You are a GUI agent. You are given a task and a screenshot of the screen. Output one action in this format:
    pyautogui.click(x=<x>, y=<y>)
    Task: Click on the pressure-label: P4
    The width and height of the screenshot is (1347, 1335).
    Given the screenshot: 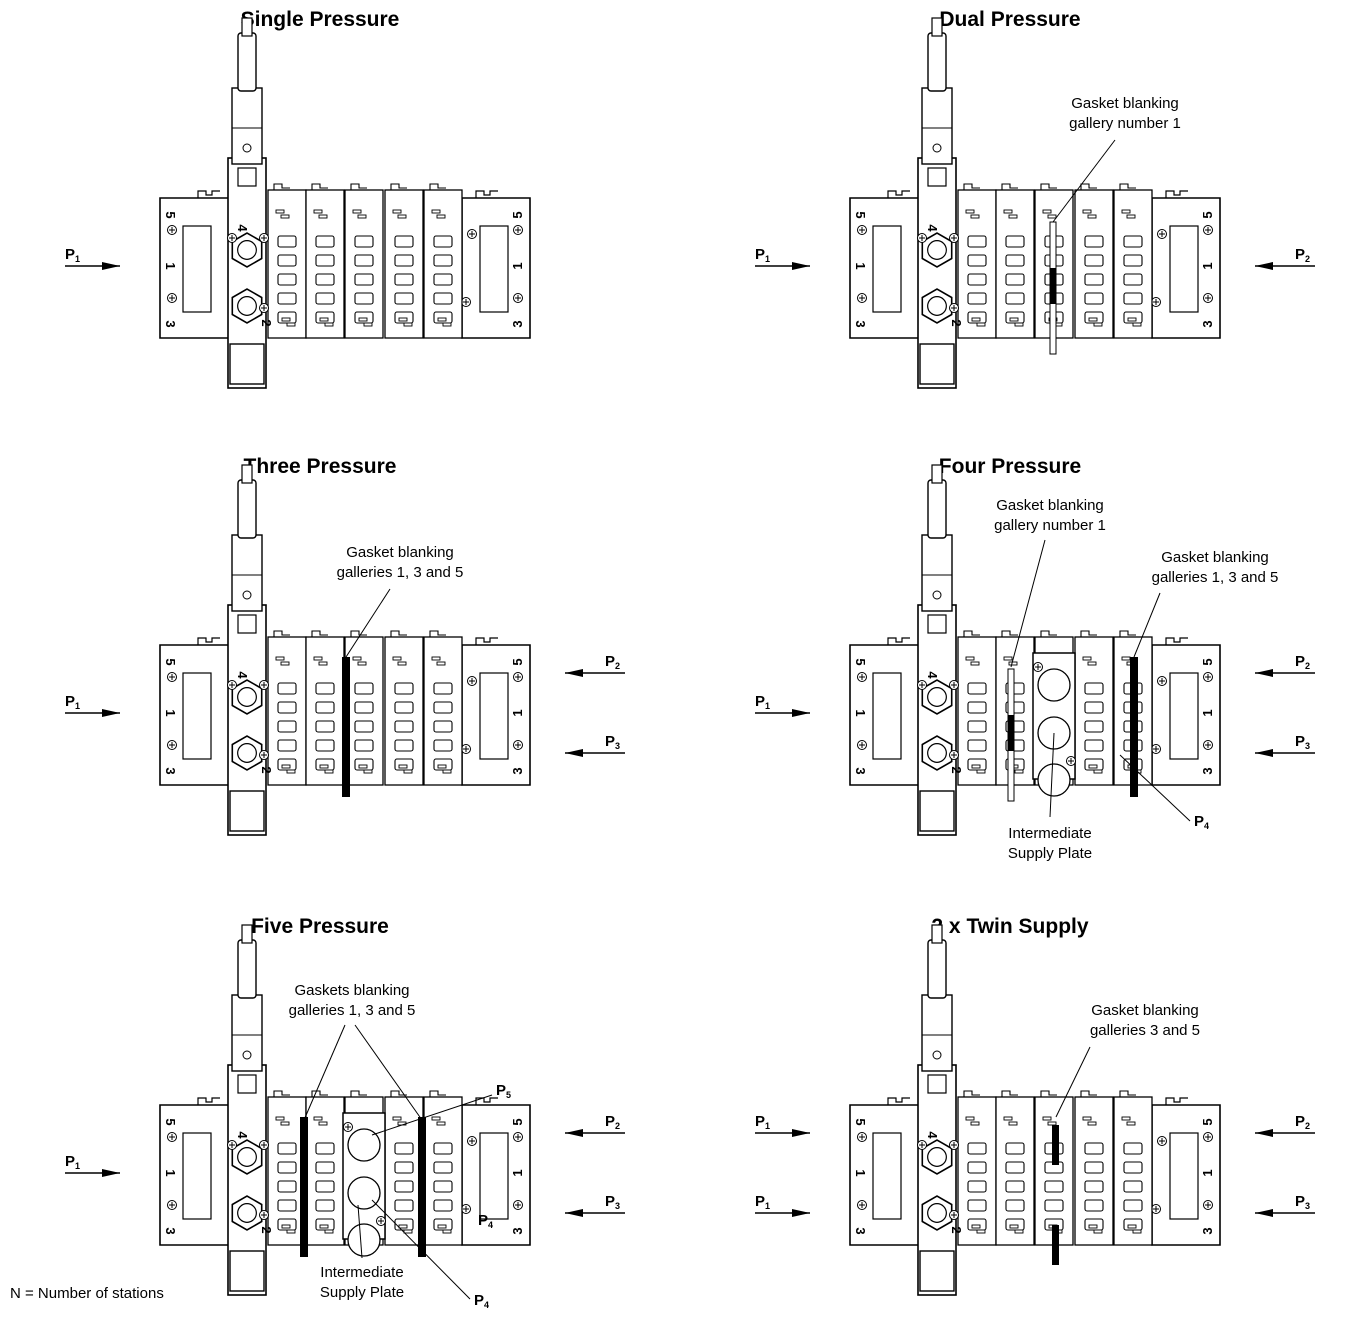 What is the action you would take?
    pyautogui.click(x=485, y=1221)
    